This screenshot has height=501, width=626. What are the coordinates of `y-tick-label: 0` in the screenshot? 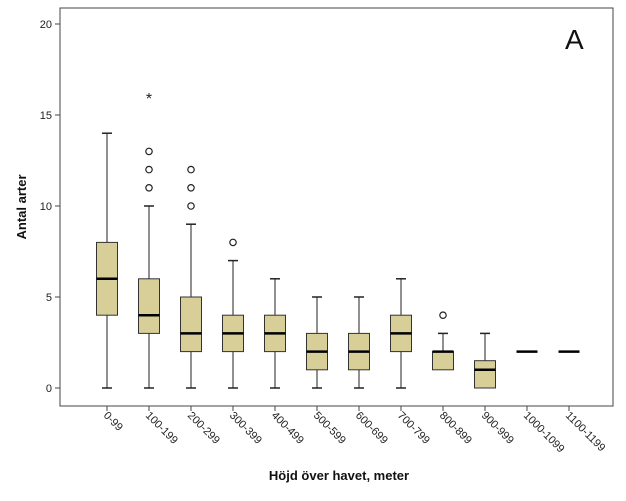 It's located at (49, 389).